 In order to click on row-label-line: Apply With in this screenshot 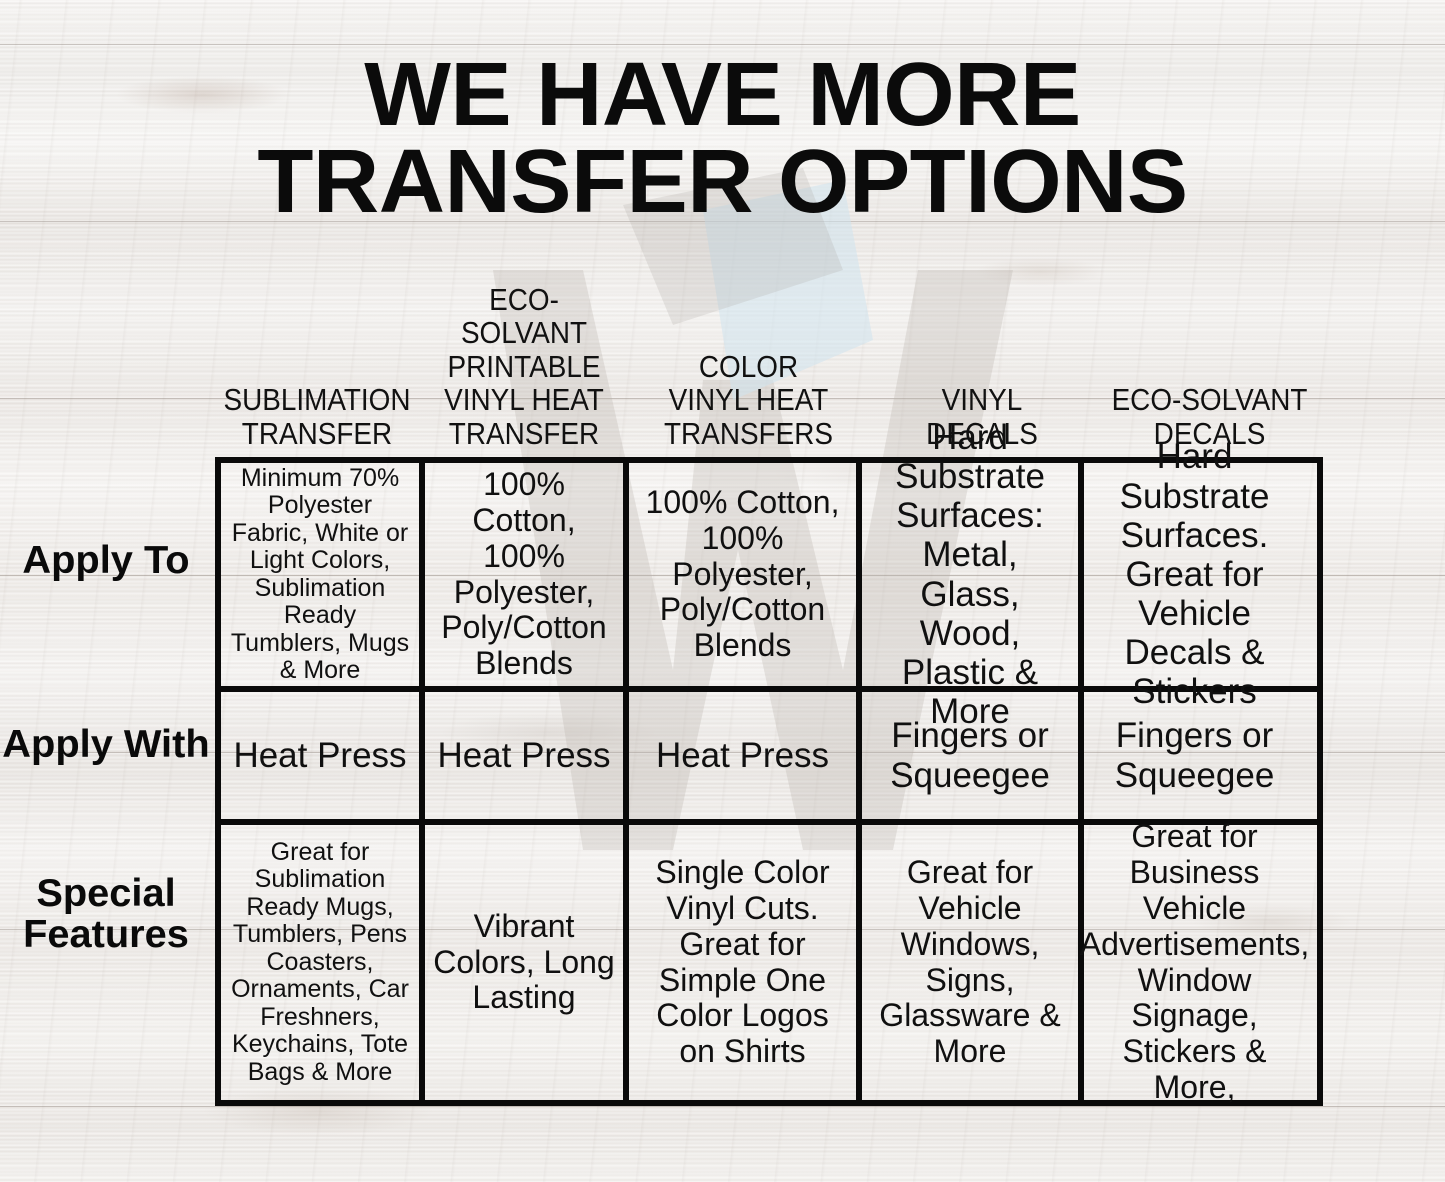, I will do `click(106, 744)`.